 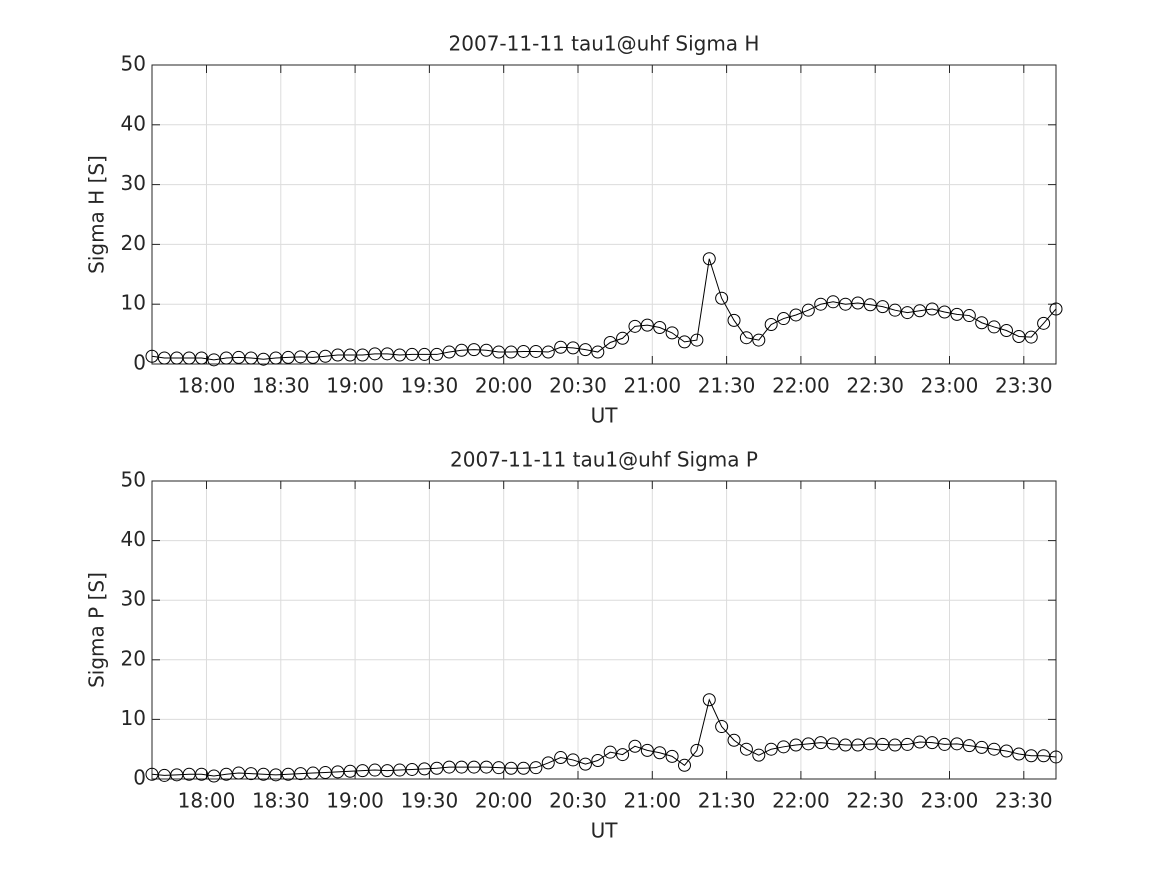 I want to click on y-tick-label: 20, so click(x=133, y=243).